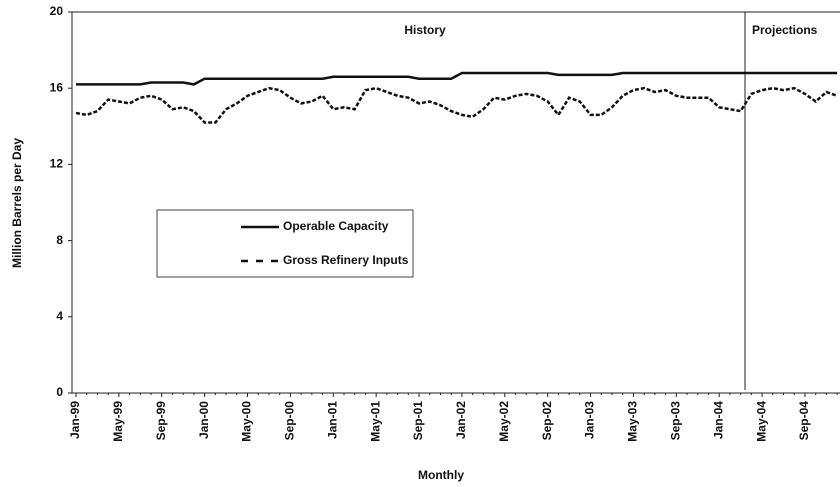  I want to click on x-tick-label: Jan-04, so click(718, 420).